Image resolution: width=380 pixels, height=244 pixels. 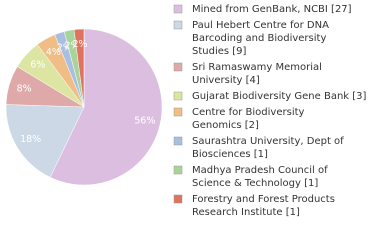 What do you see at coordinates (30, 139) in the screenshot?
I see `slice-label: 18%` at bounding box center [30, 139].